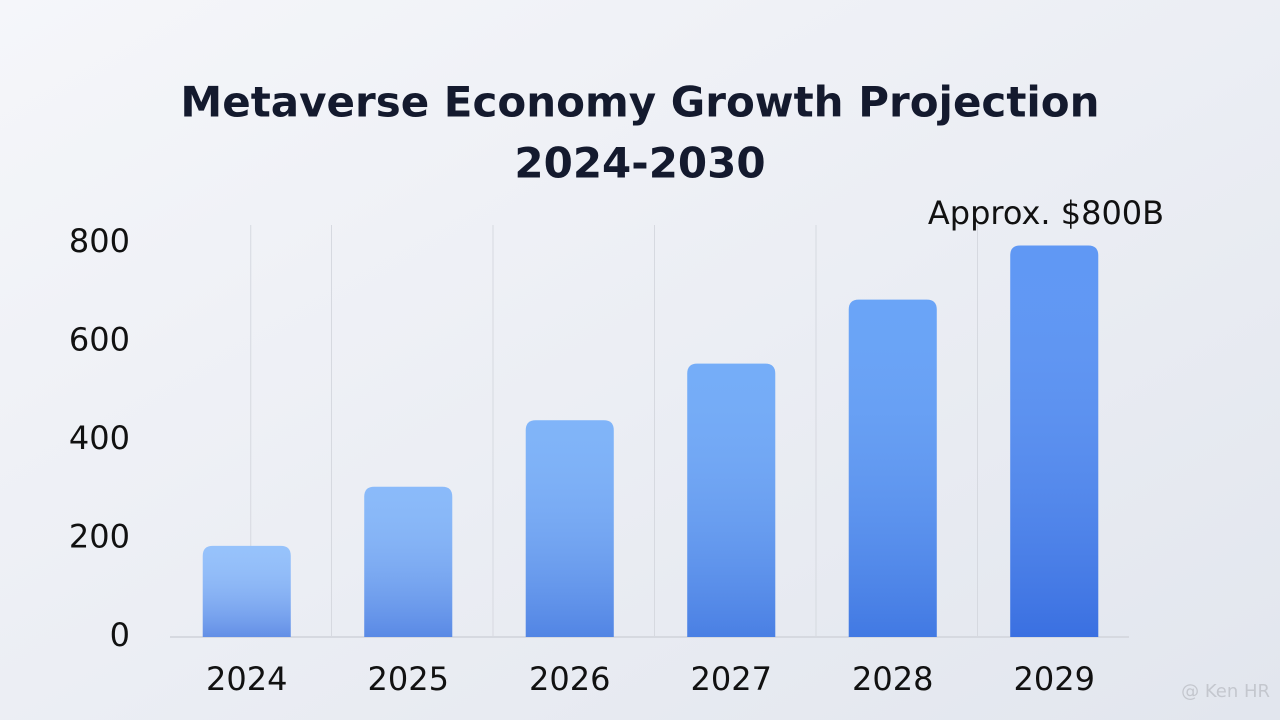 The height and width of the screenshot is (720, 1280). I want to click on chart-title: 2024-2030, so click(639, 163).